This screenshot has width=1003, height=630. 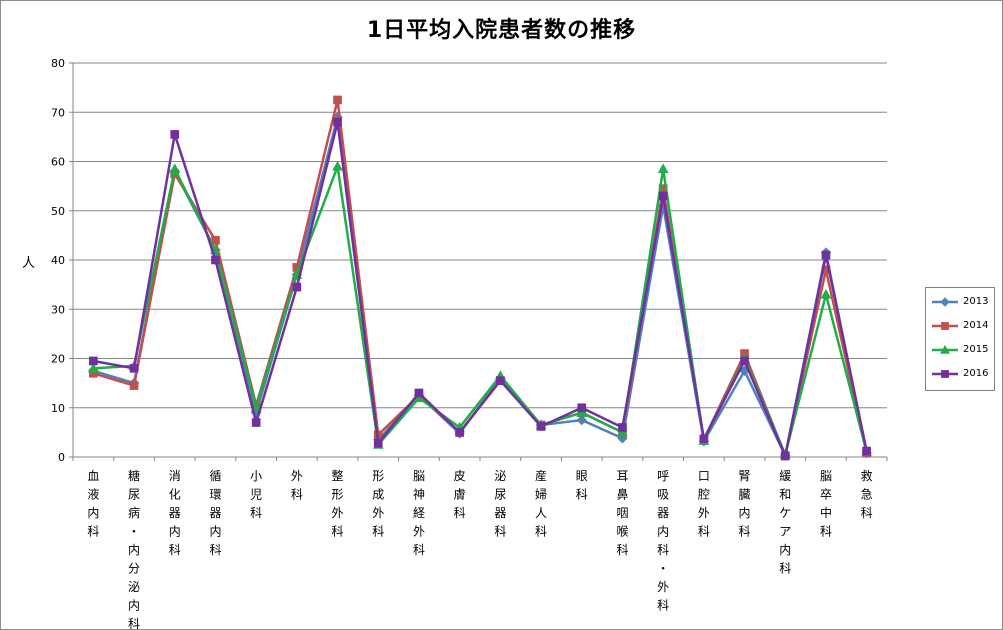 I want to click on y-tick-label: 80, so click(x=58, y=63).